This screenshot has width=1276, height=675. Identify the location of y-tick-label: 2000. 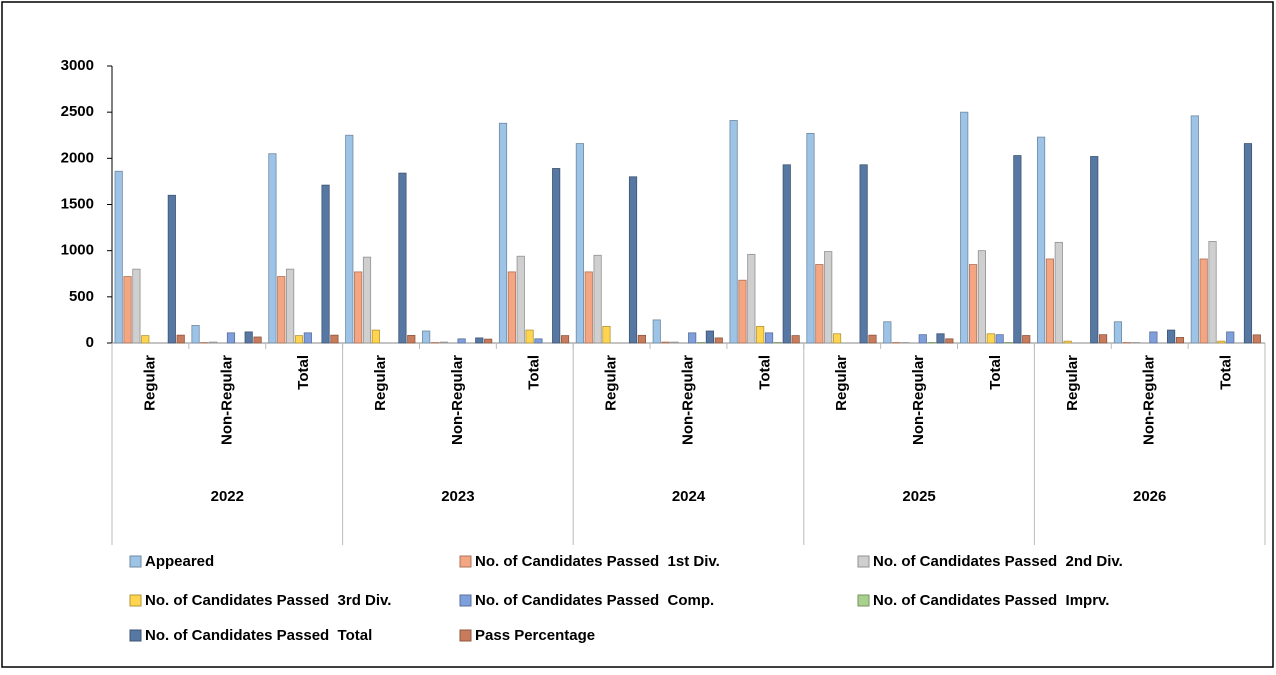
(77, 157).